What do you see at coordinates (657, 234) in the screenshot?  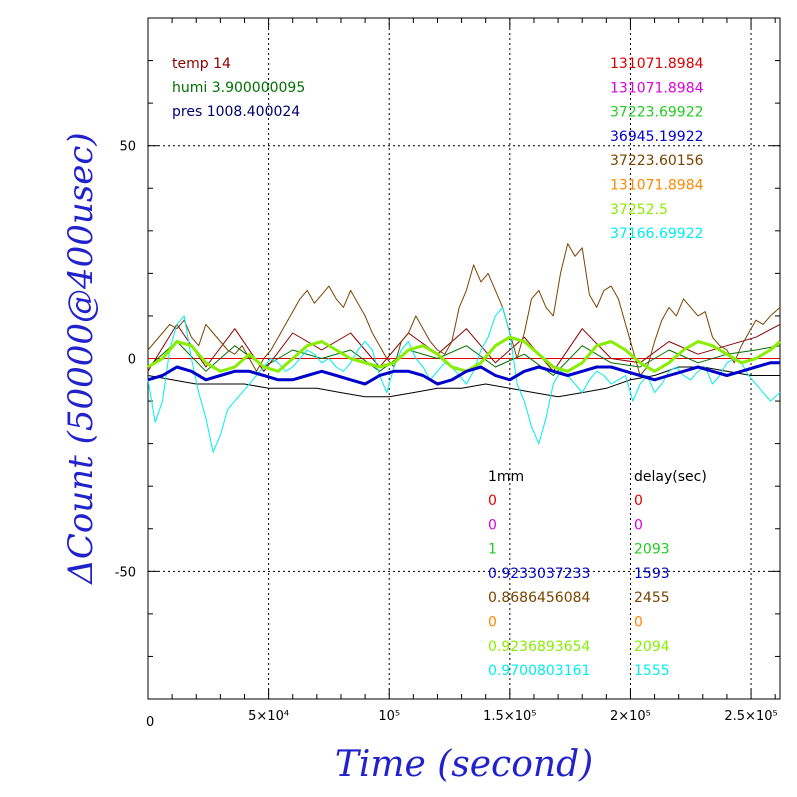 I see `channel-value-text: 37166.69922` at bounding box center [657, 234].